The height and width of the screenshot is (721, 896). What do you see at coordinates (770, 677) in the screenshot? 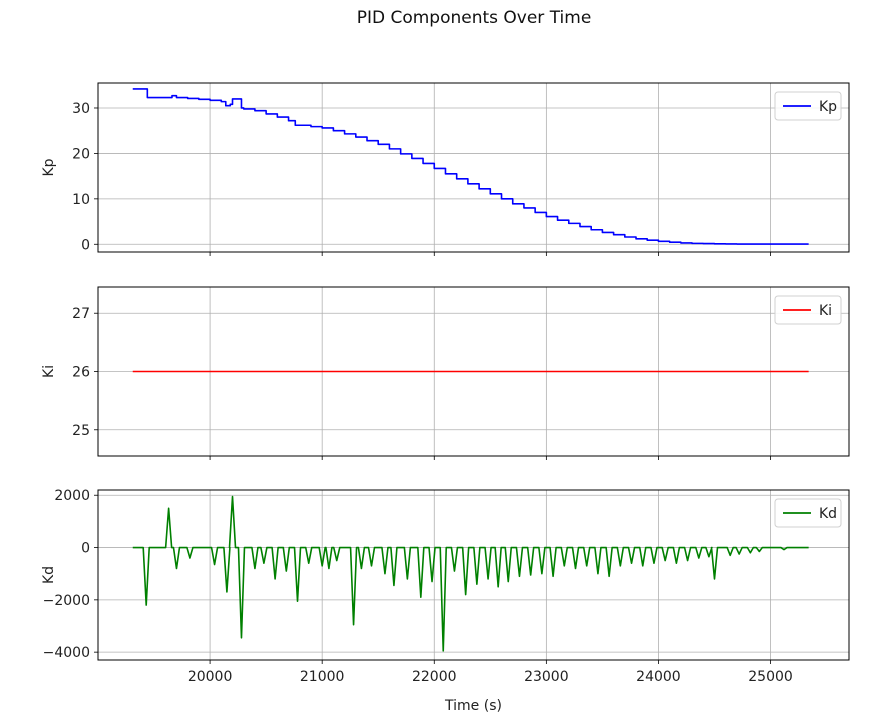
I see `x-tick-label: 25000` at bounding box center [770, 677].